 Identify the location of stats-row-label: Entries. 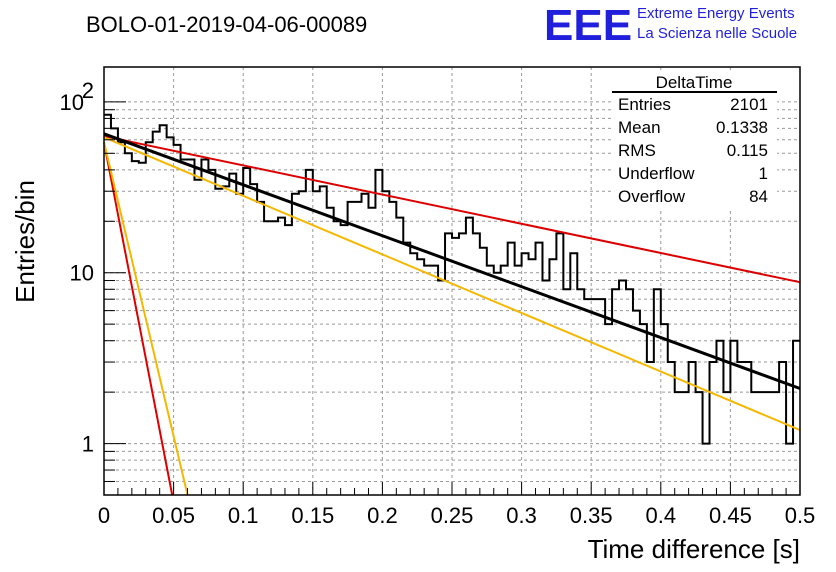
(644, 104).